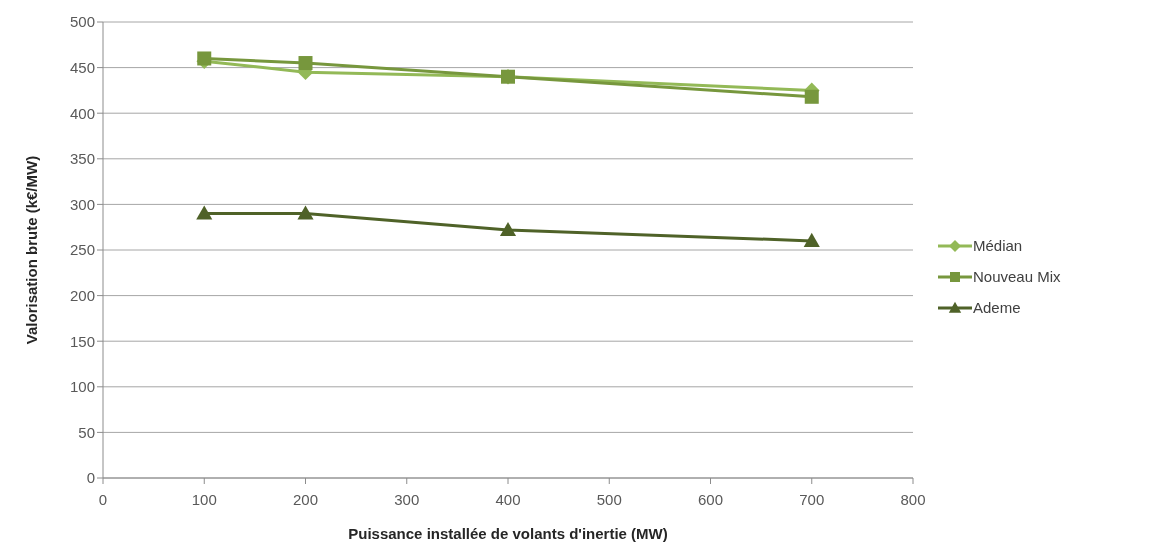  What do you see at coordinates (82, 250) in the screenshot?
I see `y-tick-label: 250` at bounding box center [82, 250].